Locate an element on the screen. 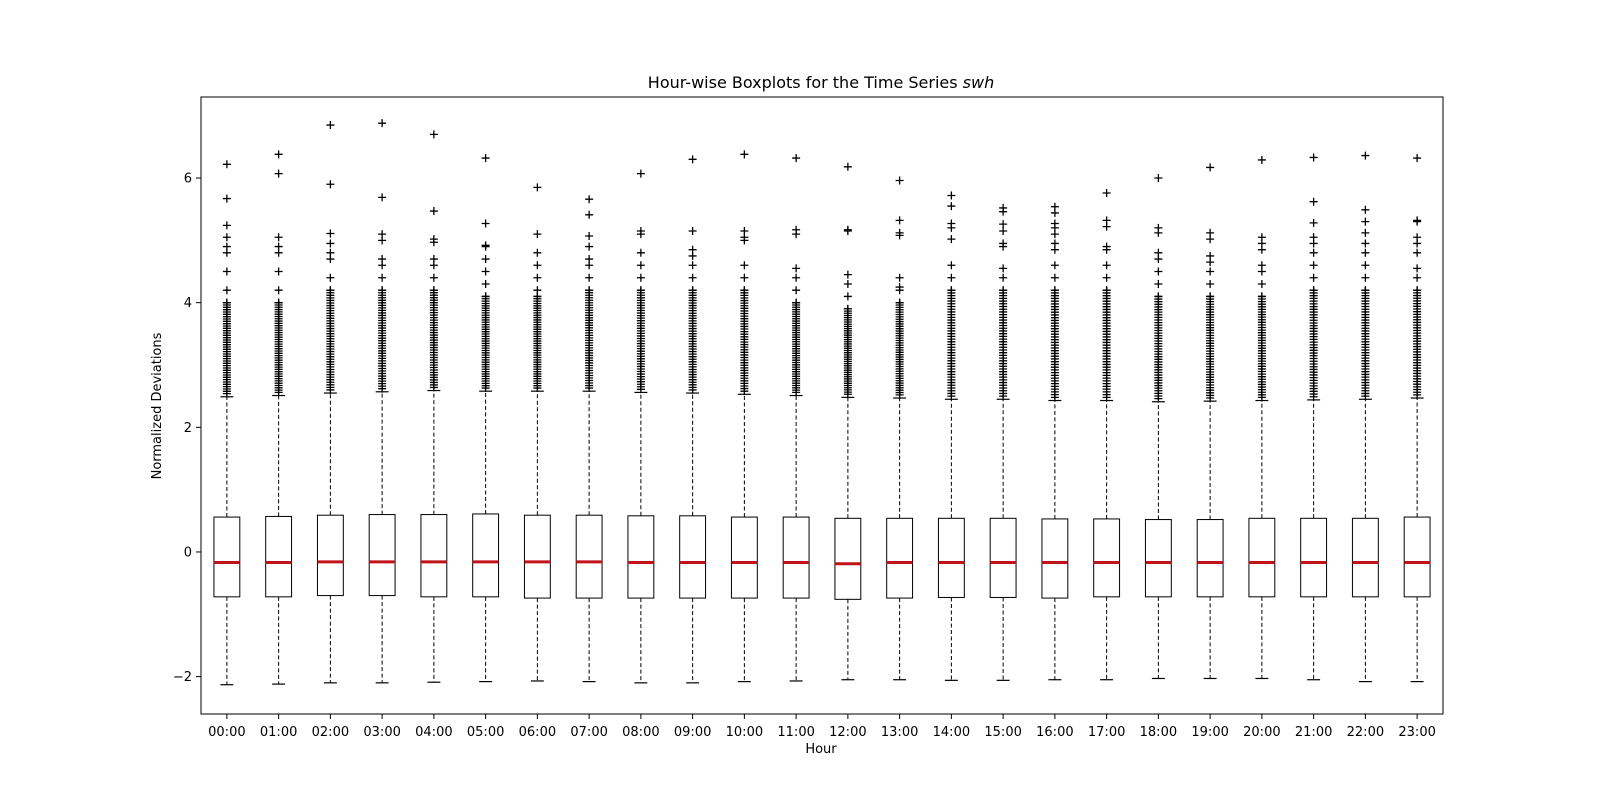  x-tick-label: 14:00 is located at coordinates (951, 732).